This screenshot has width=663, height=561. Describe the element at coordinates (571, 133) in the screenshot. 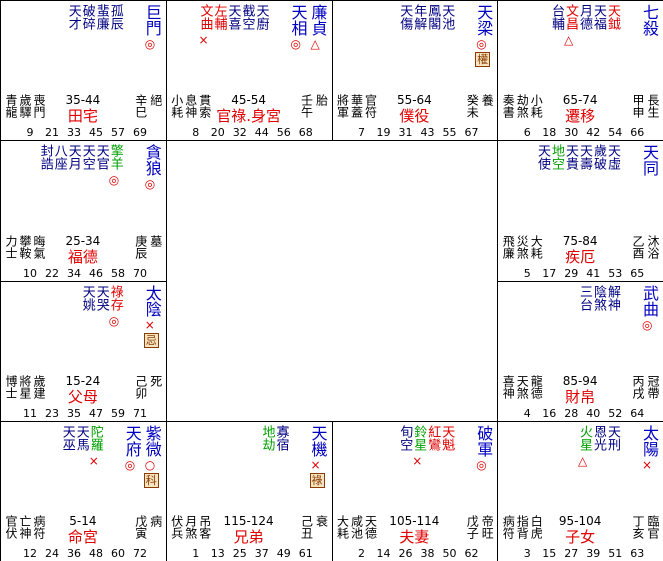

I see `age-number: 30` at that location.